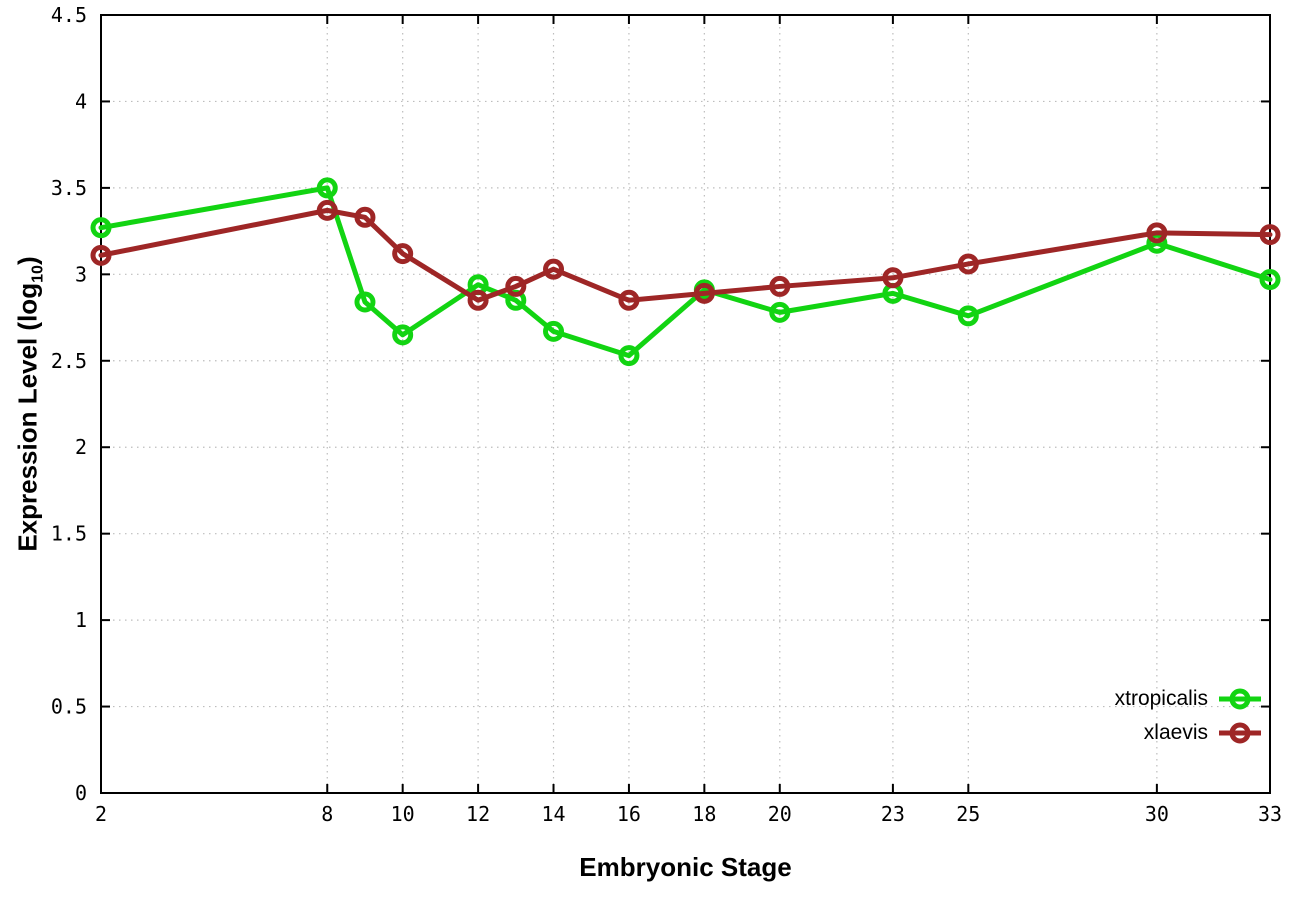 The height and width of the screenshot is (907, 1296). Describe the element at coordinates (81, 101) in the screenshot. I see `y-tick-label: 4` at that location.